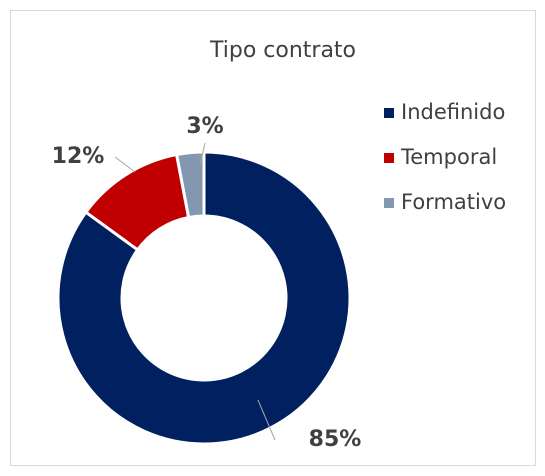 Image resolution: width=545 pixels, height=476 pixels. What do you see at coordinates (453, 112) in the screenshot?
I see `legend-label: Indefinido` at bounding box center [453, 112].